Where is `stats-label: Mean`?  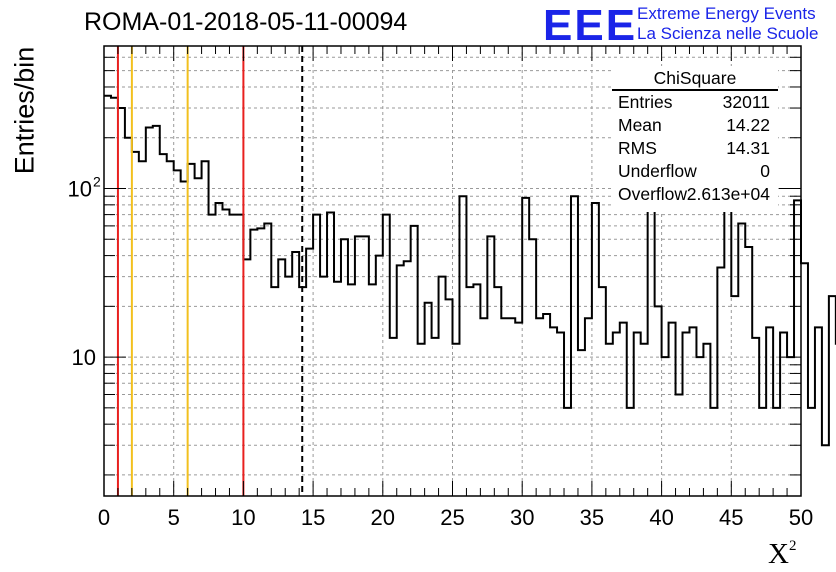 stats-label: Mean is located at coordinates (640, 125).